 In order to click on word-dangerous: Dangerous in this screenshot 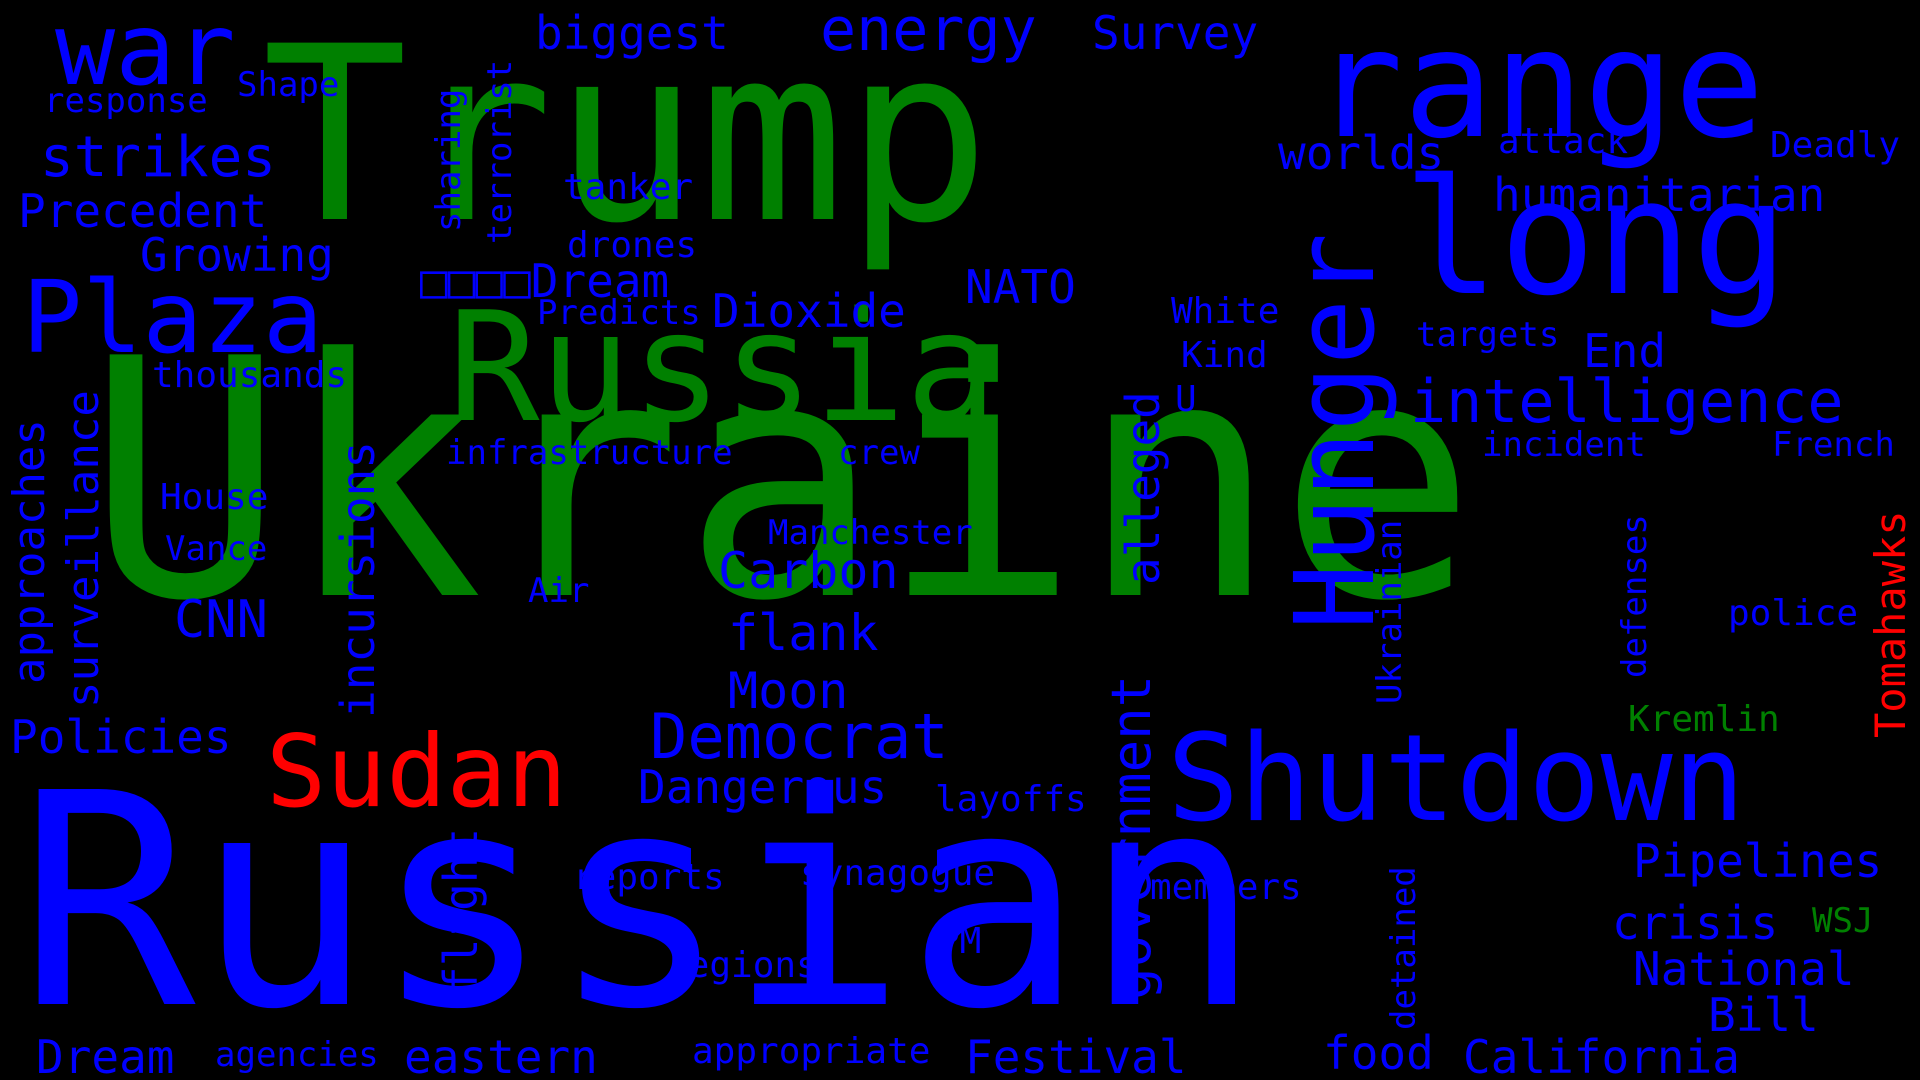, I will do `click(763, 787)`.